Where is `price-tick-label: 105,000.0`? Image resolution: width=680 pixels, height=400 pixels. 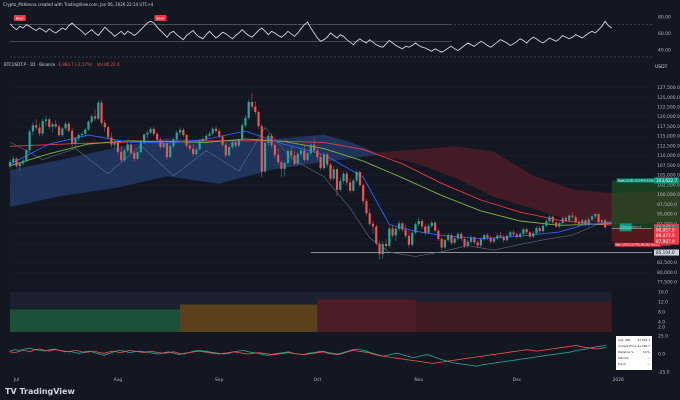
price-tick-label: 105,000.0 is located at coordinates (668, 176).